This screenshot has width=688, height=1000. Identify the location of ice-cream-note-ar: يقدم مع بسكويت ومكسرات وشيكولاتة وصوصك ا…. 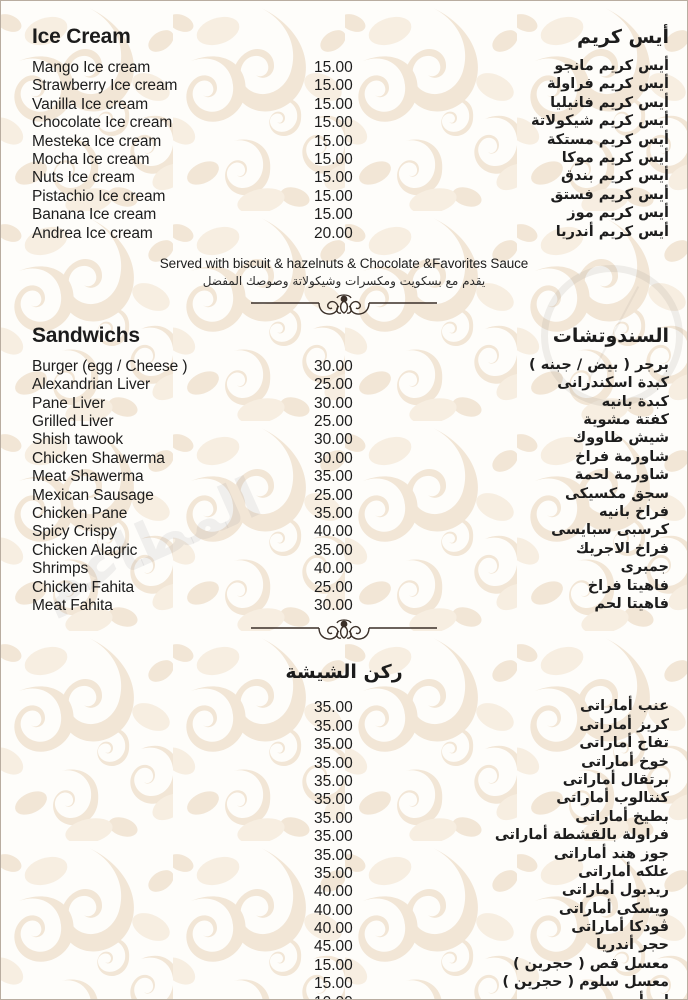
(344, 280).